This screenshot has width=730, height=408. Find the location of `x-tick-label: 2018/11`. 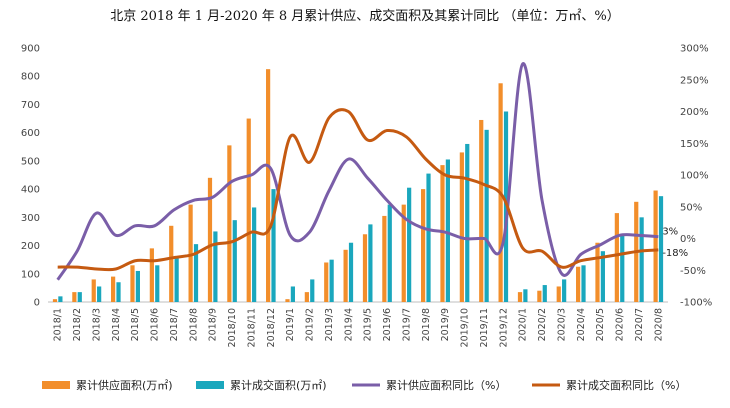

x-tick-label: 2018/11 is located at coordinates (251, 327).